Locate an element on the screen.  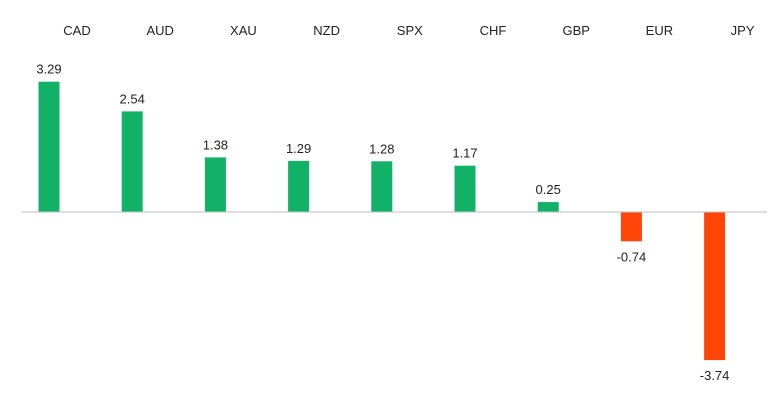
bar-nzd is located at coordinates (299, 186).